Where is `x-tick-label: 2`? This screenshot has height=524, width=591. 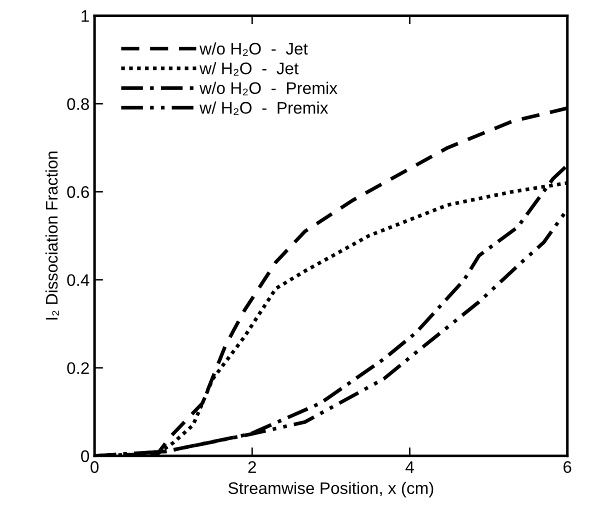
x-tick-label: 2 is located at coordinates (252, 467).